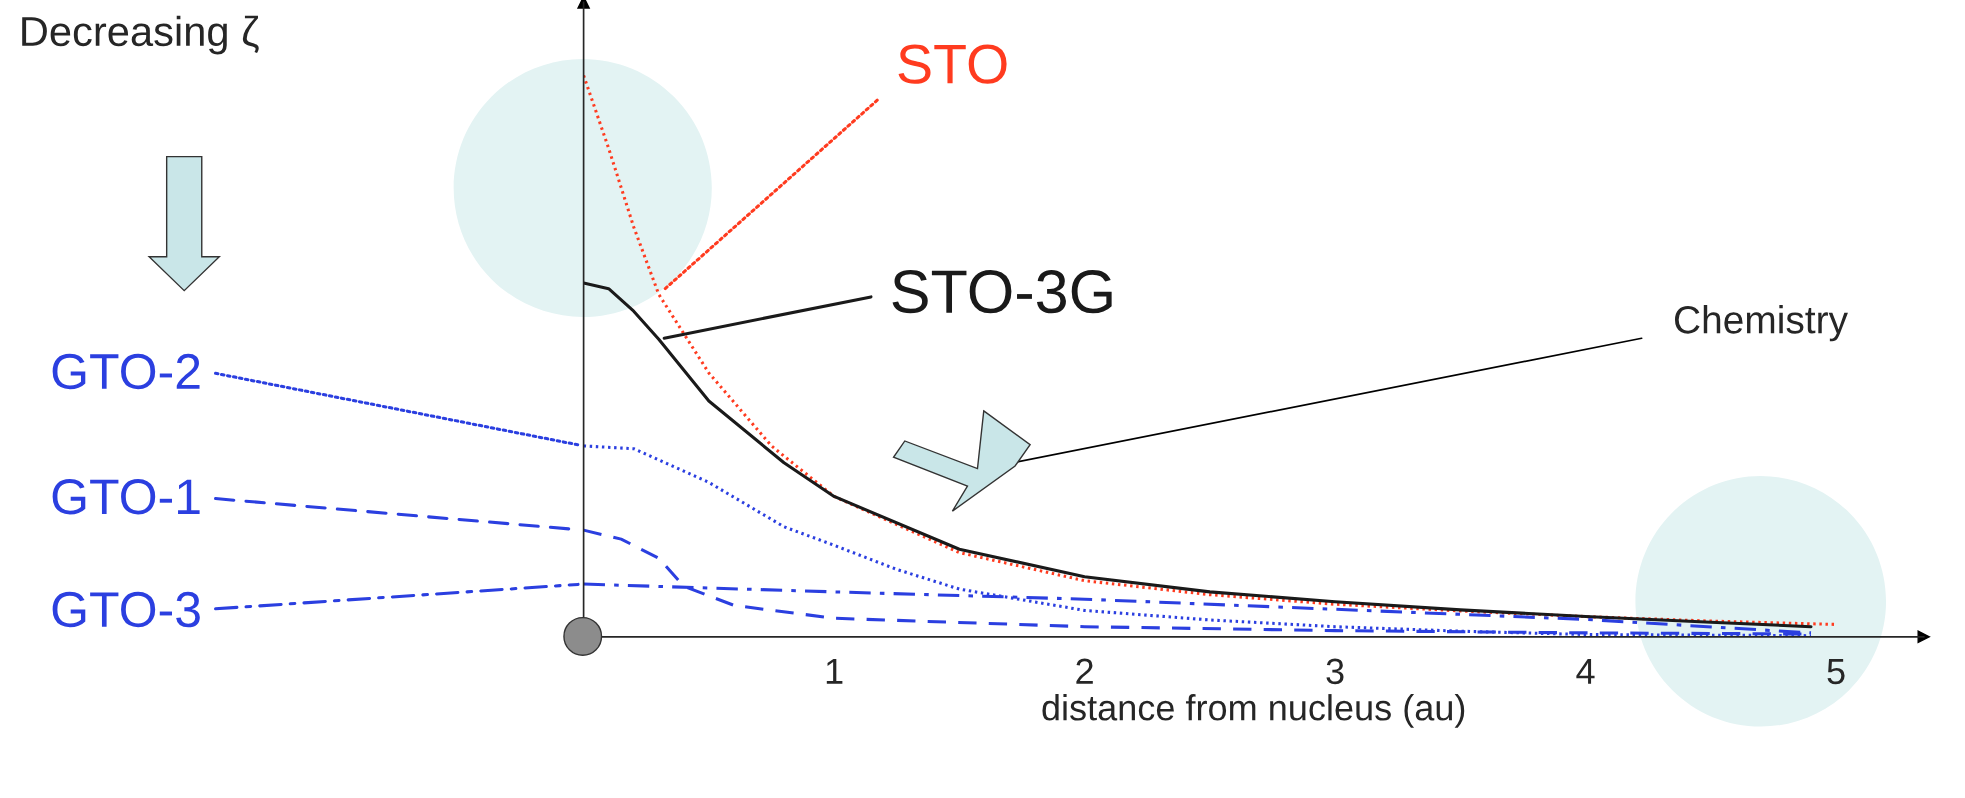  What do you see at coordinates (1761, 323) in the screenshot?
I see `annotation: Chemistry` at bounding box center [1761, 323].